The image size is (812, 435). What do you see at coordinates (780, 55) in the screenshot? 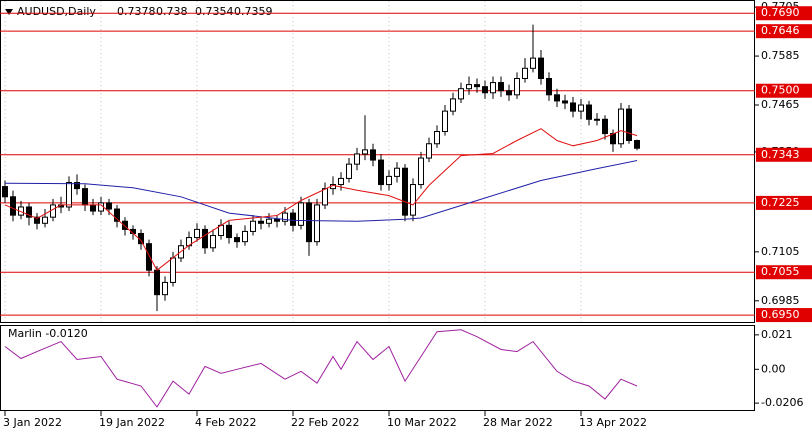
I see `y-tick-label: 0.7585` at bounding box center [780, 55].